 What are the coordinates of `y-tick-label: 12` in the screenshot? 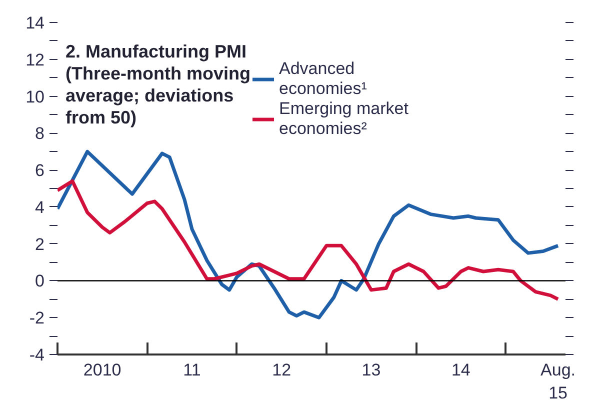 It's located at (35, 60).